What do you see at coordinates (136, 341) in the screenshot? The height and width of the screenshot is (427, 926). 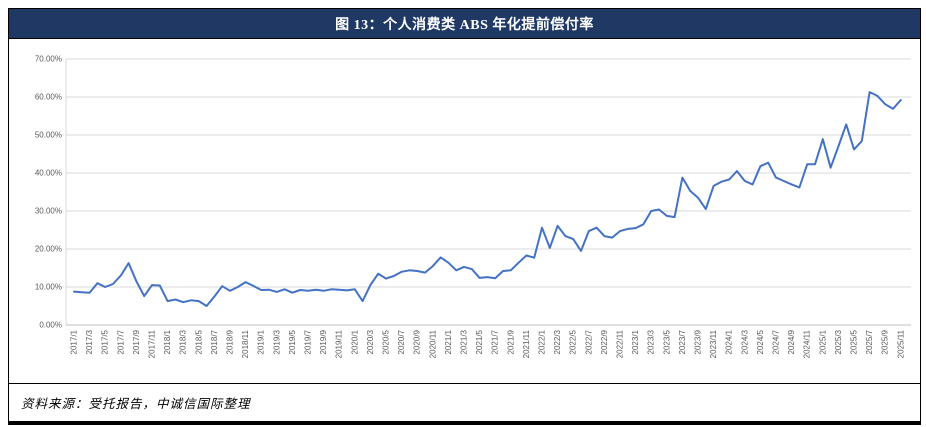 I see `svg-text: 2017/9` at bounding box center [136, 341].